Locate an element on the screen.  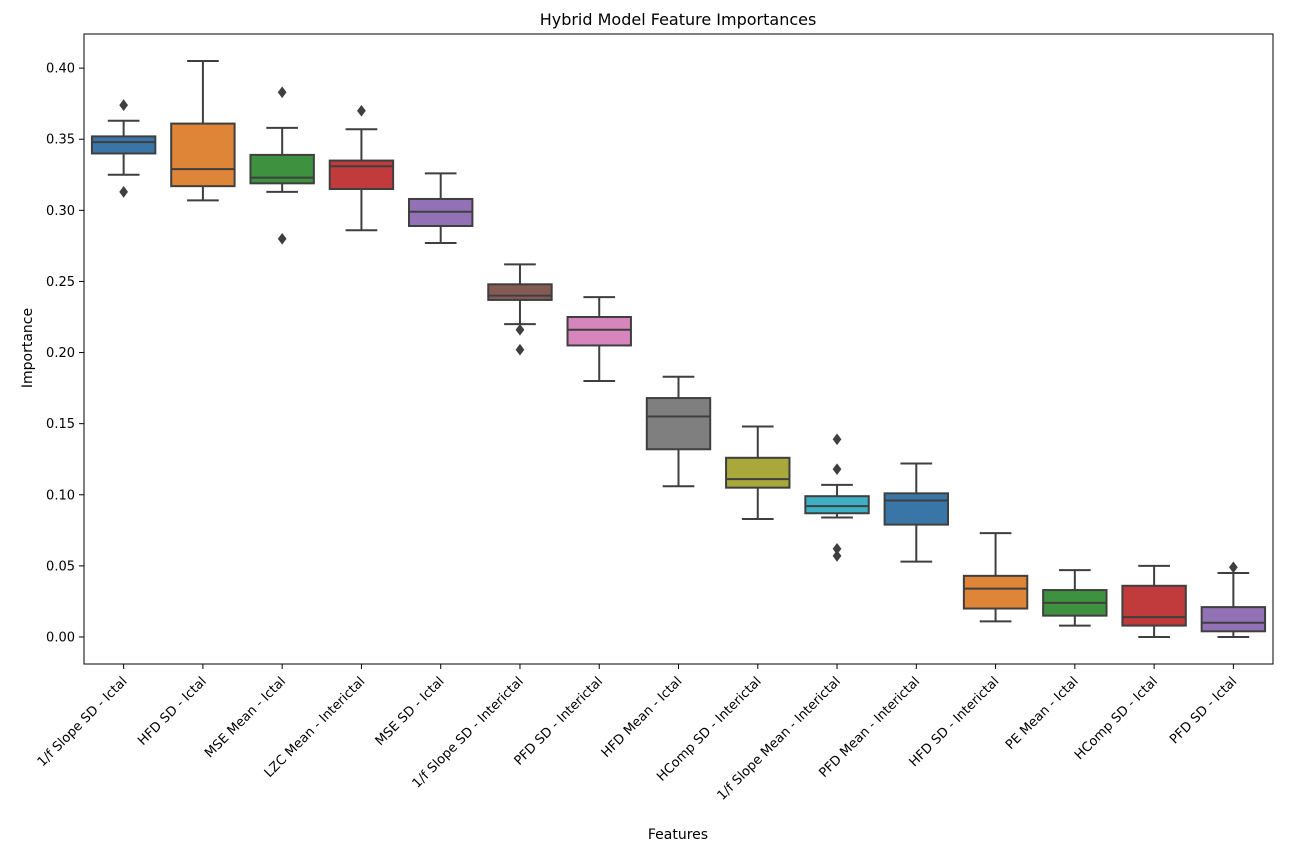
y-tick-label: 0.00 is located at coordinates (60, 637).